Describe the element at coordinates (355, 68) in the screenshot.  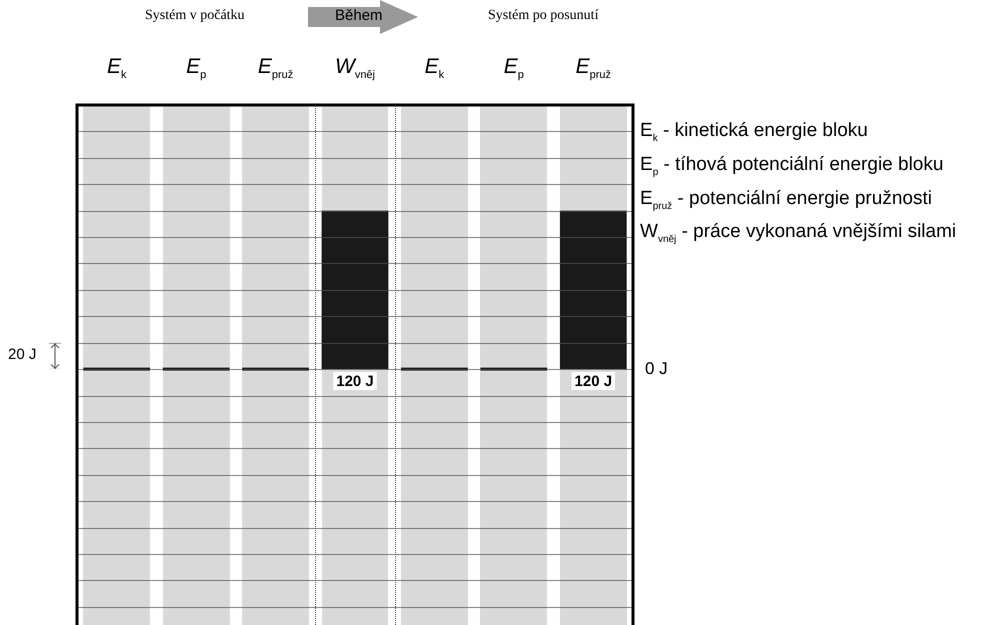
I see `x-tick-label: W$_{vněj}$` at that location.